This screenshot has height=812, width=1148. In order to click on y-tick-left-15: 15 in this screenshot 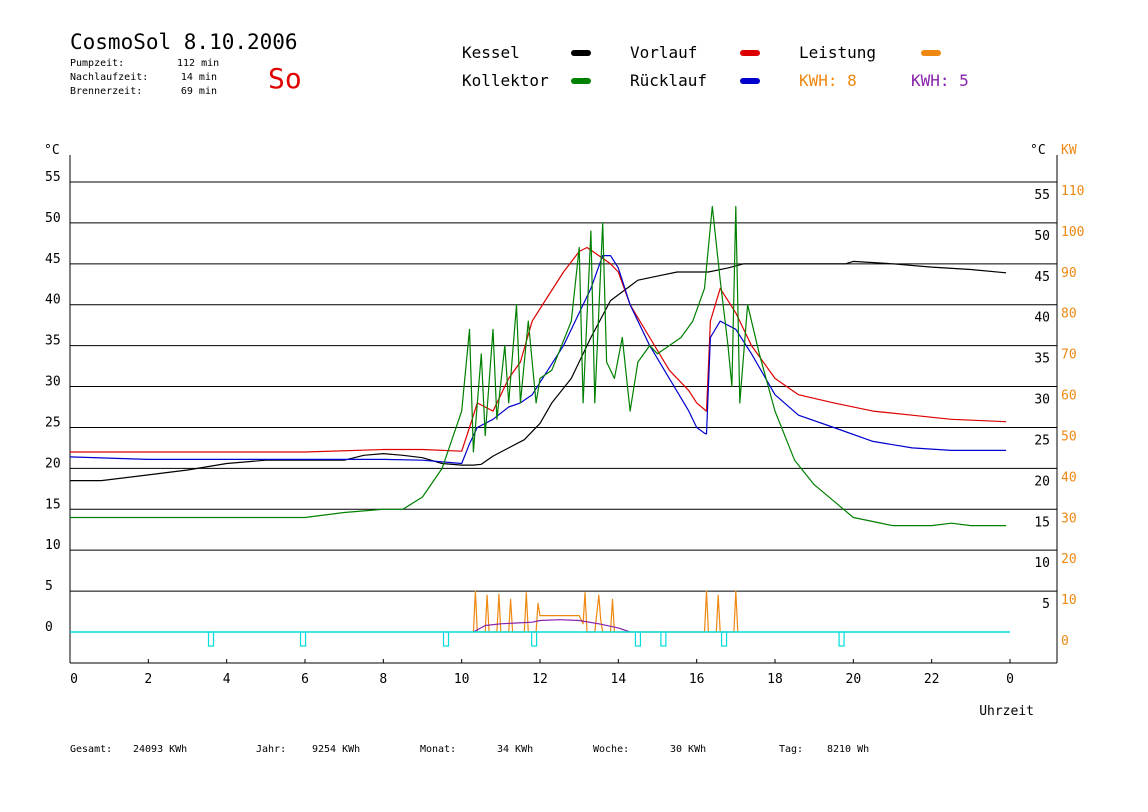, I will do `click(53, 504)`.